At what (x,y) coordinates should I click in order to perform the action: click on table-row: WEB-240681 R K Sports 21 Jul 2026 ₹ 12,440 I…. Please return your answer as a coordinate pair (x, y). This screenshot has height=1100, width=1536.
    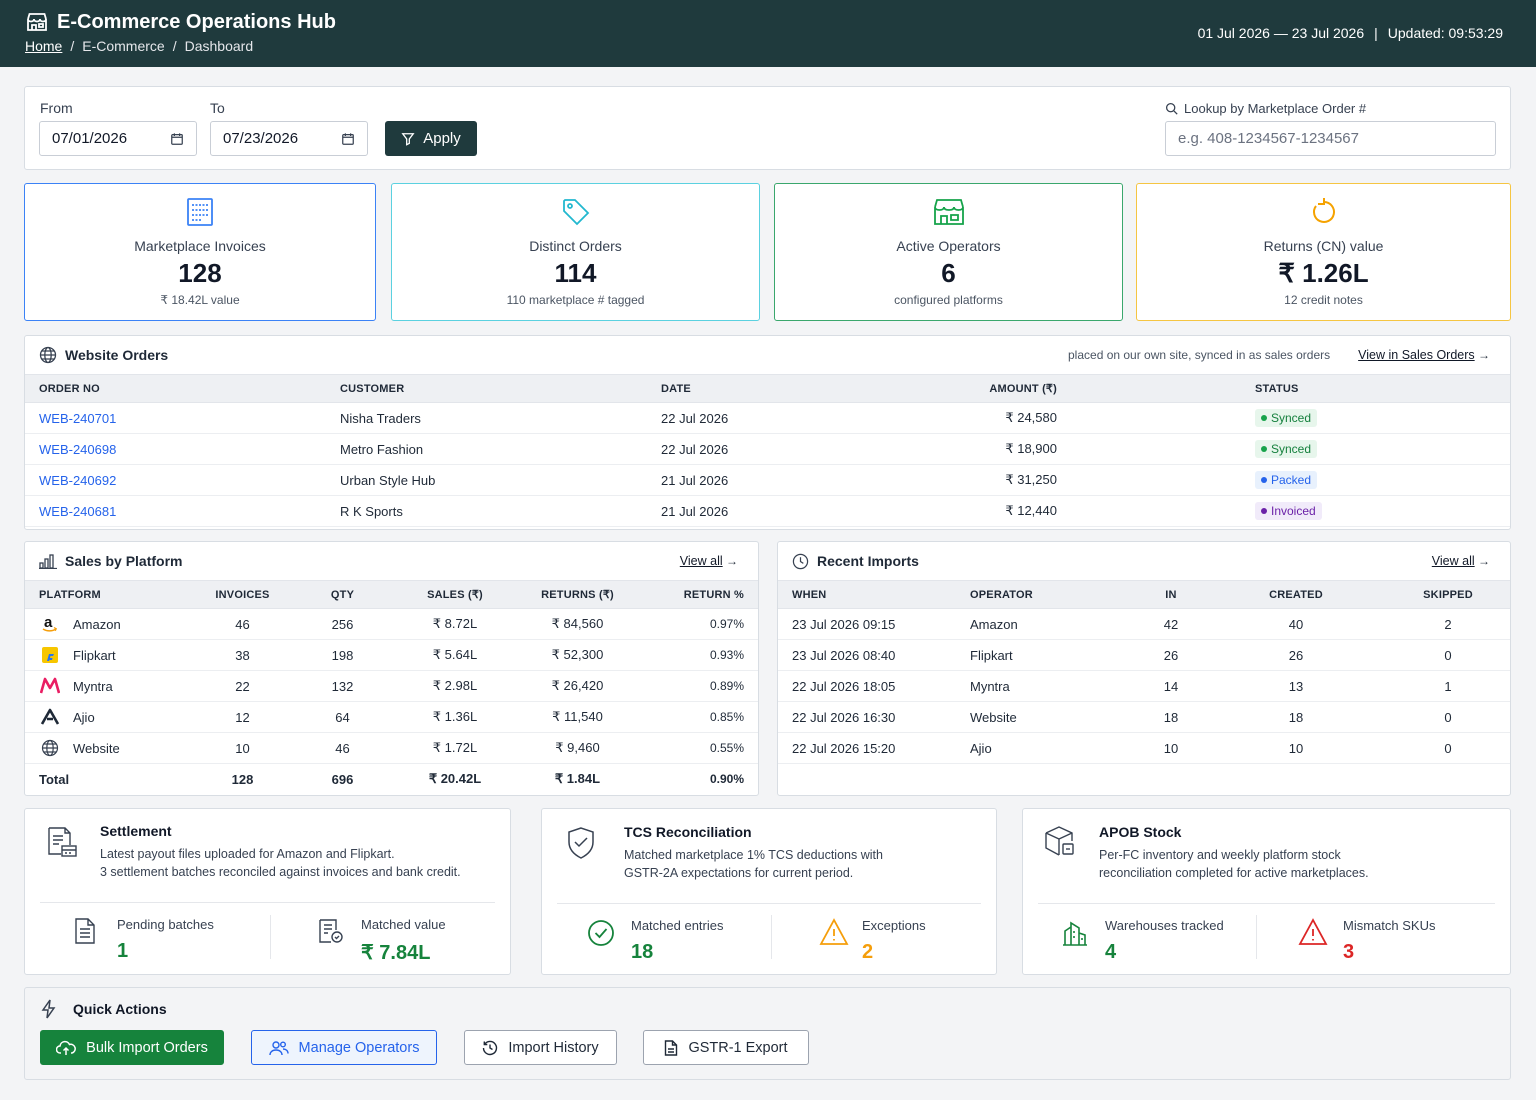
    Looking at the image, I should click on (767, 511).